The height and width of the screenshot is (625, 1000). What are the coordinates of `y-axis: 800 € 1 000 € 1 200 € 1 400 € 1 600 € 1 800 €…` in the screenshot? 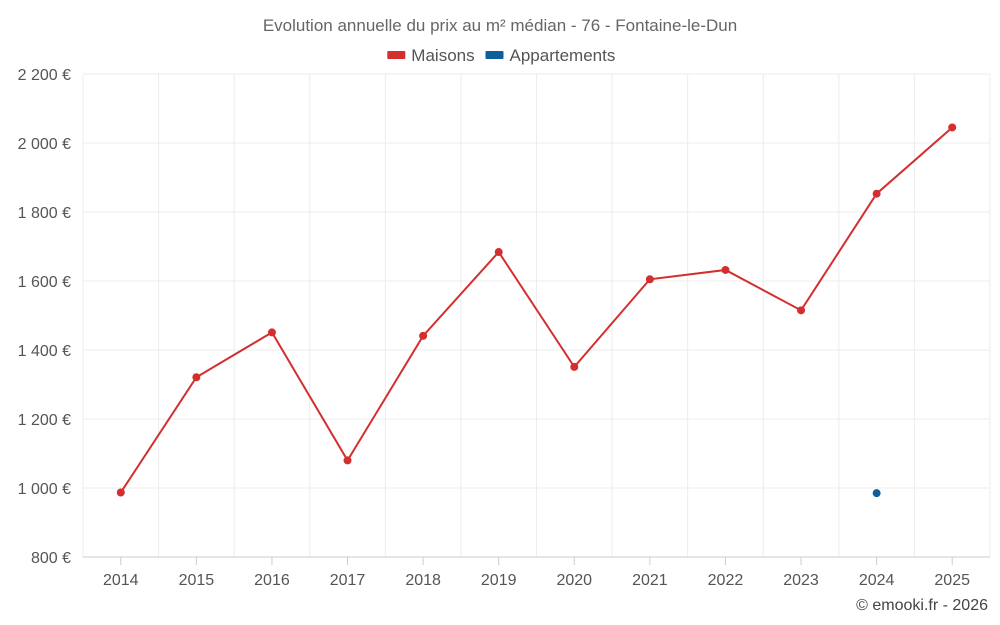 It's located at (44, 317).